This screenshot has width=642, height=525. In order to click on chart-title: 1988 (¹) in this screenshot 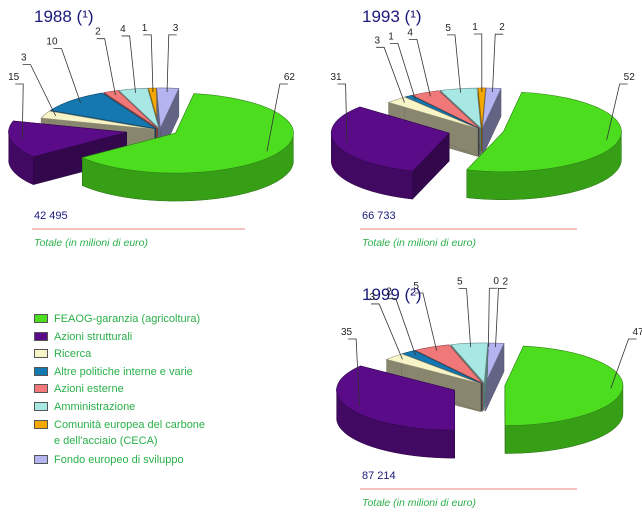, I will do `click(64, 16)`.